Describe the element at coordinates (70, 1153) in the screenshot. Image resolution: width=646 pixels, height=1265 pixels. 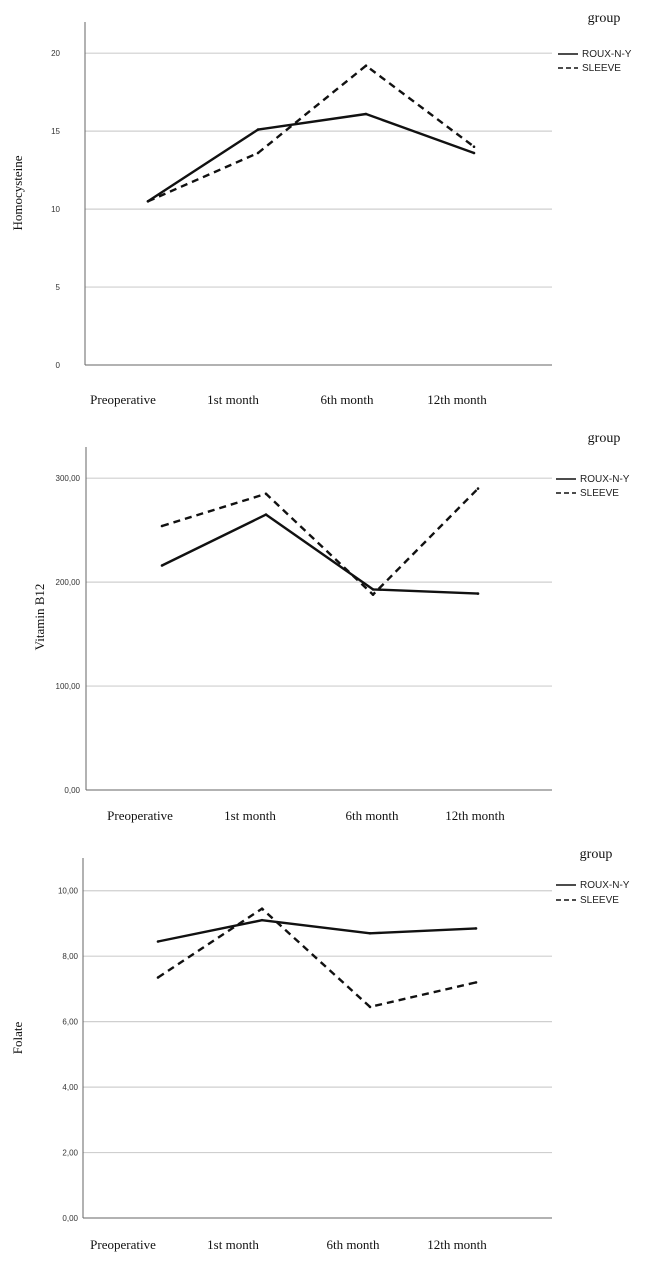
I see `y-tick-label: 2,00` at that location.